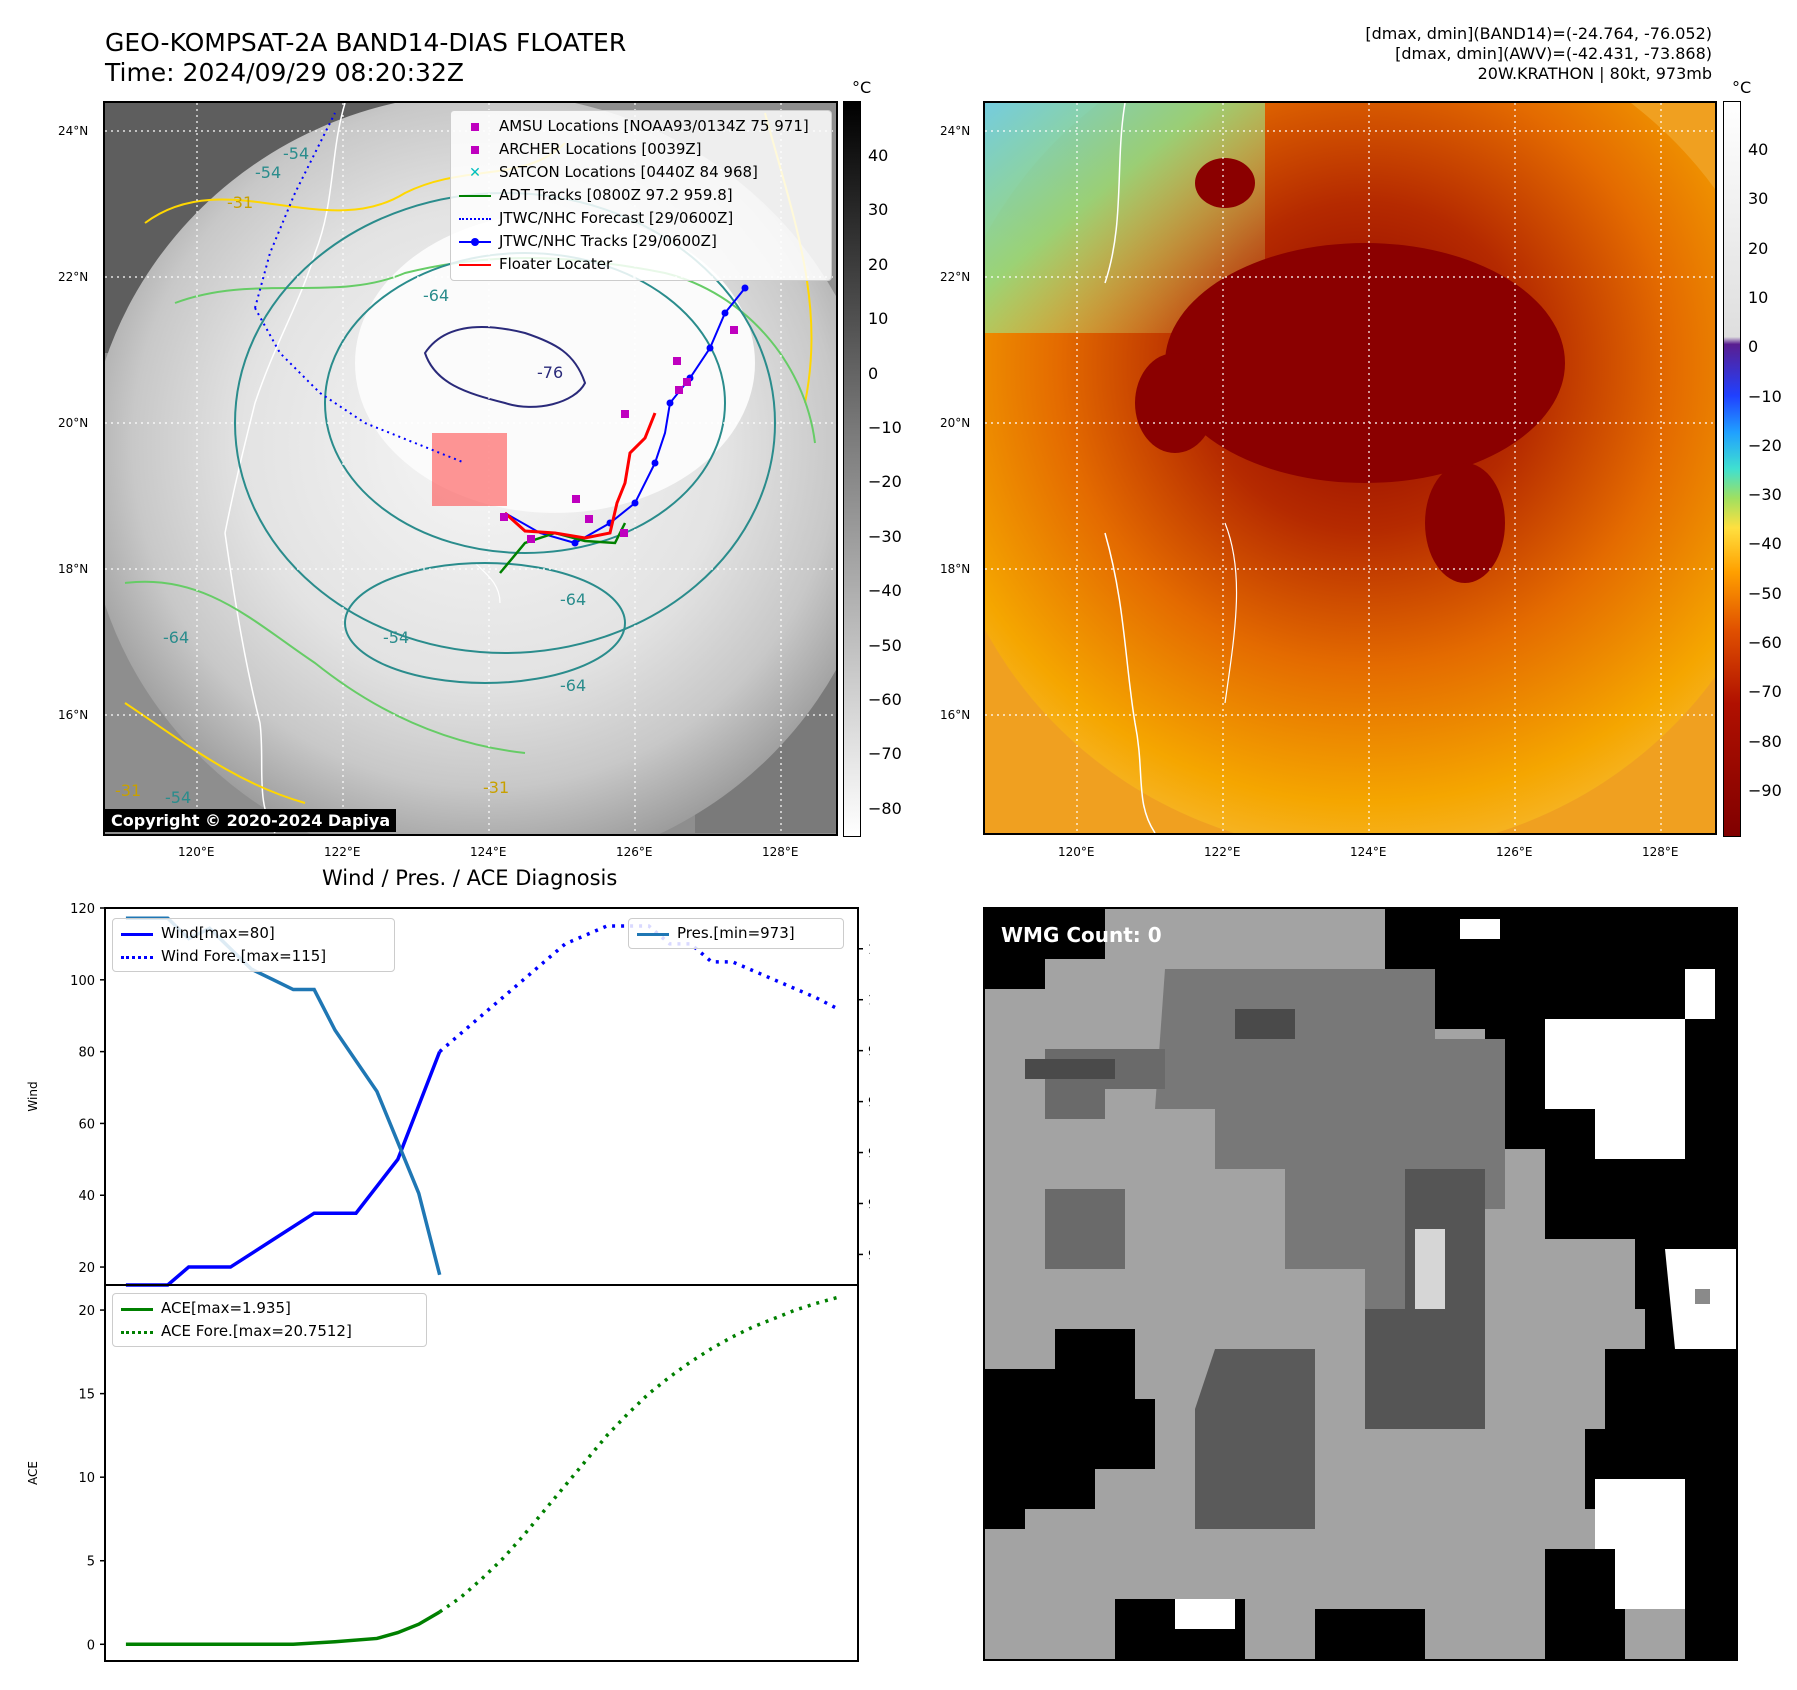 This screenshot has height=1690, width=1797. I want to click on colorbar-tick: −90, so click(1765, 790).